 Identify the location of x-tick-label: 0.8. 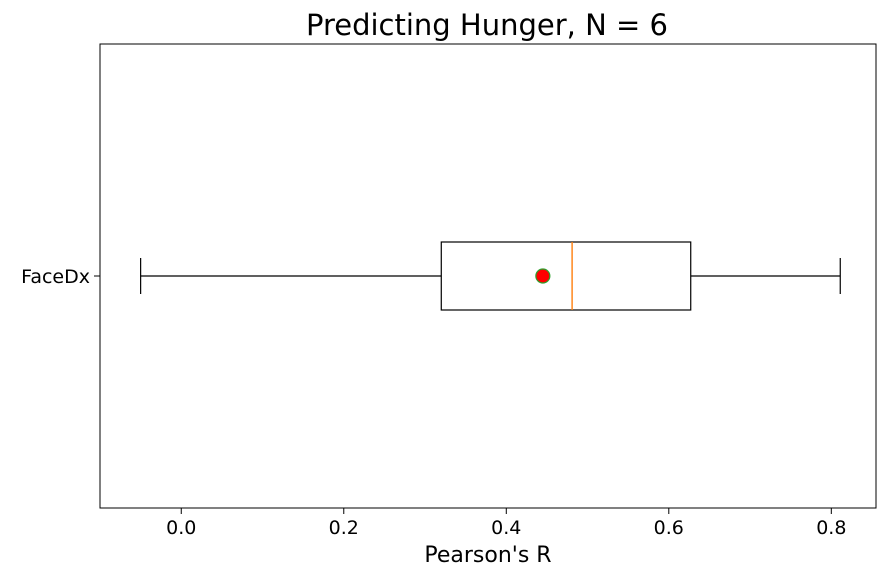
(831, 528).